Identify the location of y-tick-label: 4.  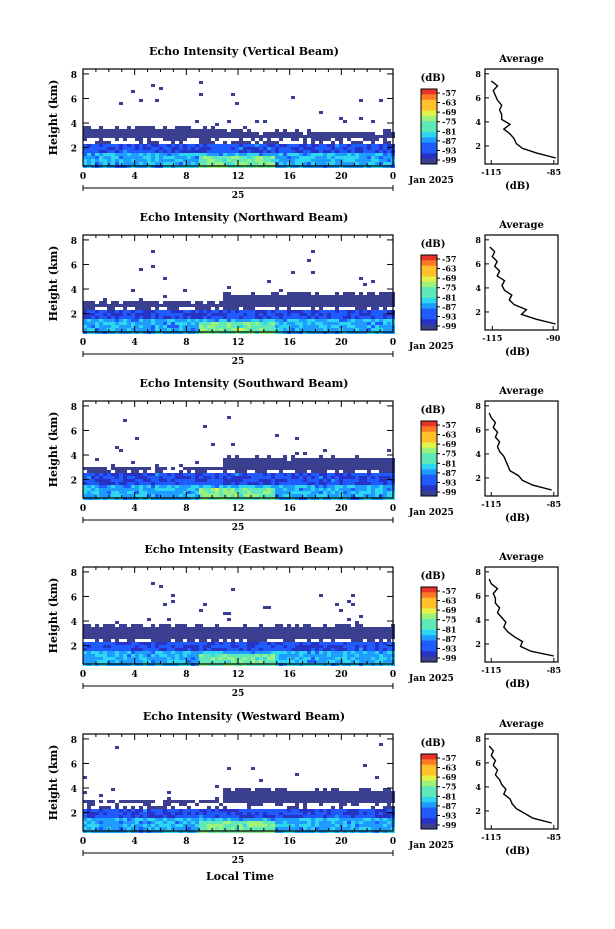
(74, 125).